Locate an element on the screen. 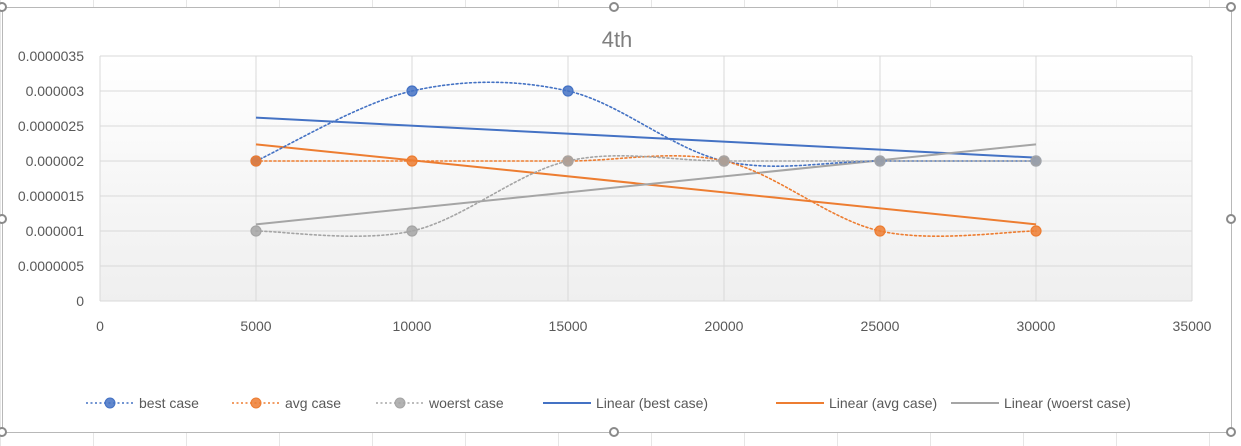 The image size is (1241, 446). trendline-best-case is located at coordinates (646, 137).